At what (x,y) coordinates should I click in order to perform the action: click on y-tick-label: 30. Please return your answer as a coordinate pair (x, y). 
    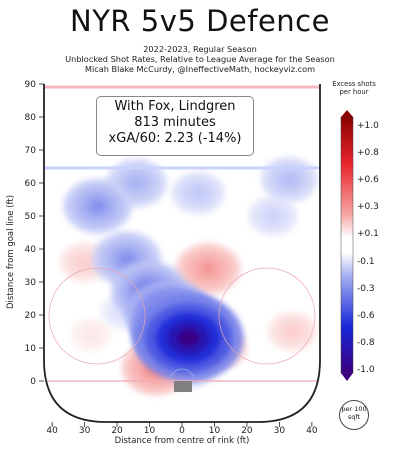
    Looking at the image, I should click on (31, 283).